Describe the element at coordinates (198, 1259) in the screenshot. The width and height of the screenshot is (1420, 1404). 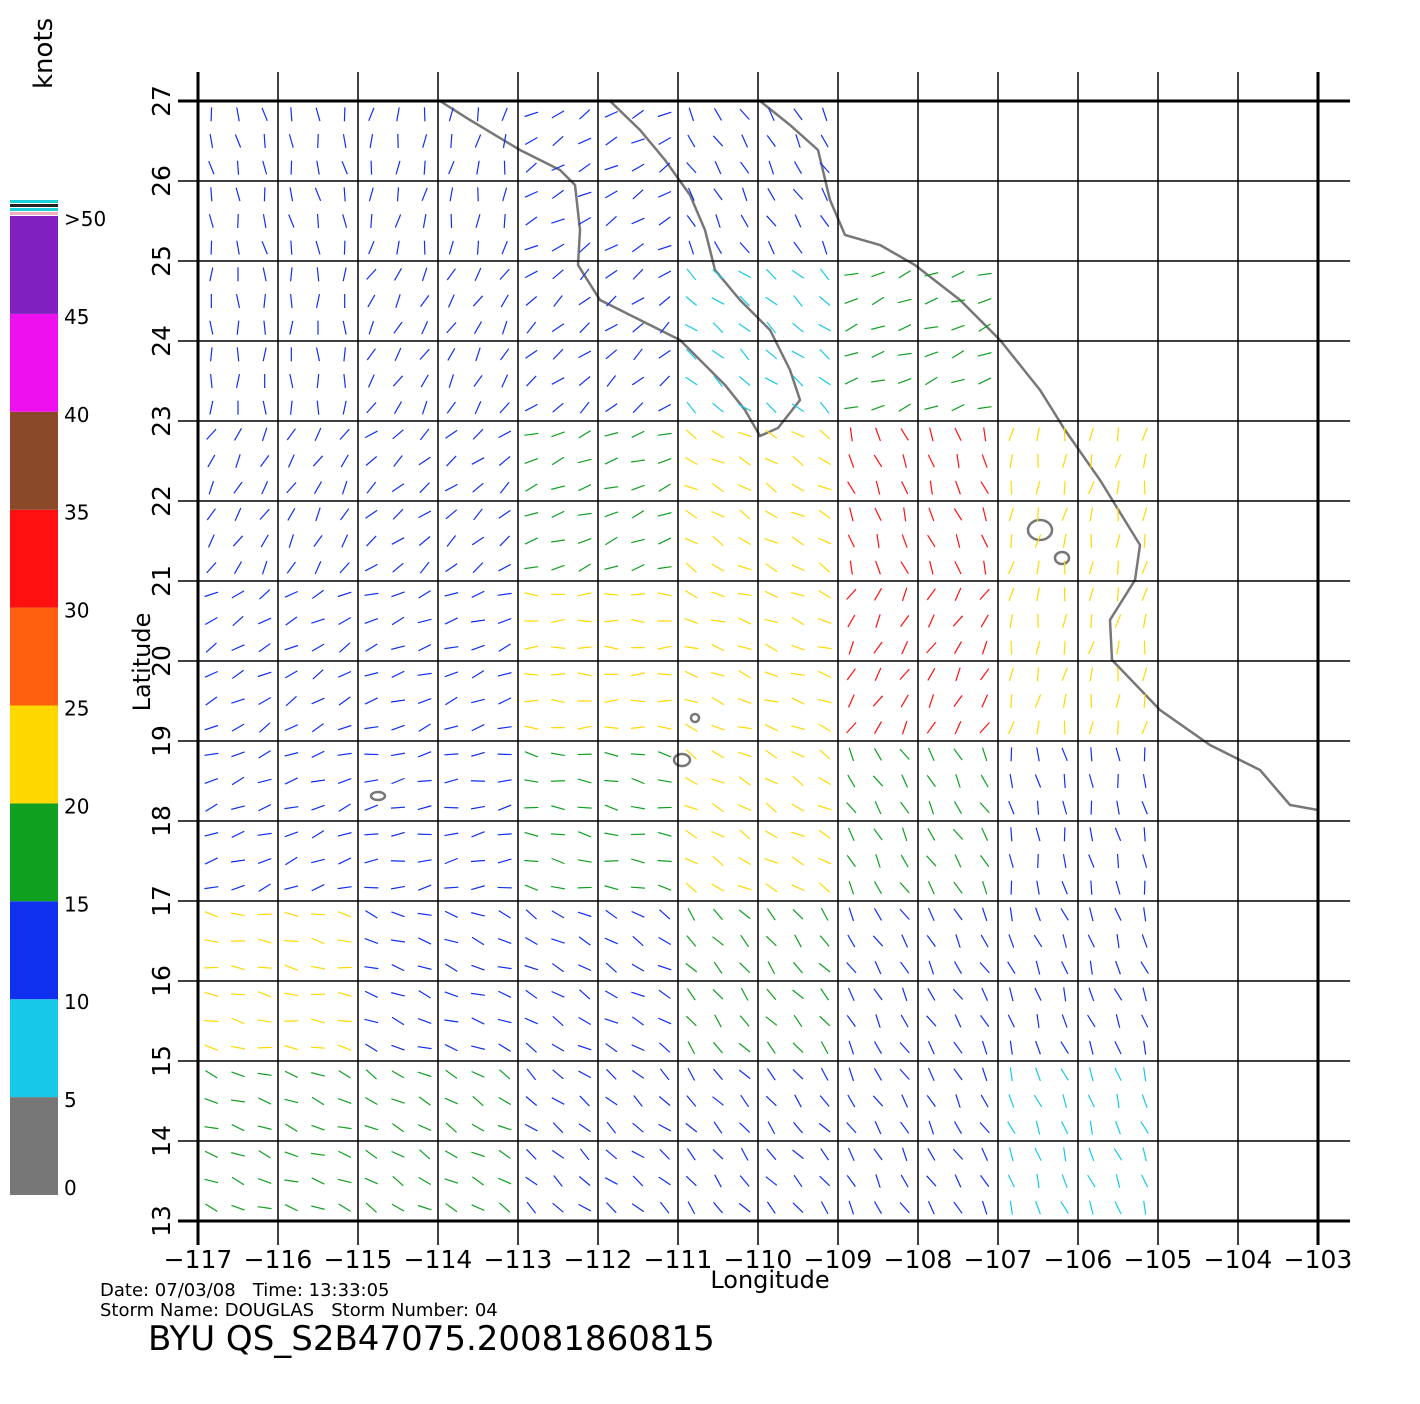
I see `x-tick-label: −117` at that location.